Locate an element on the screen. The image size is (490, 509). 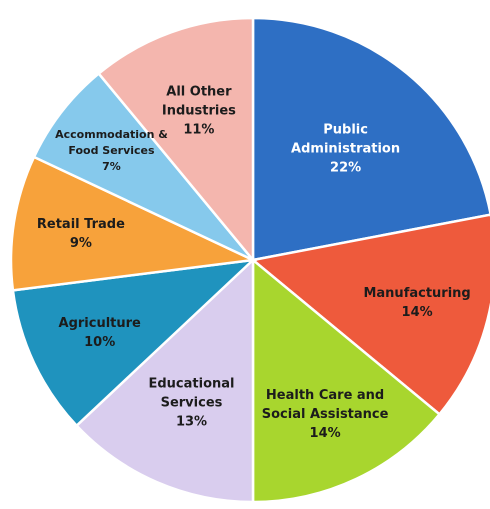
slice-retail-trade is located at coordinates (133, 223).